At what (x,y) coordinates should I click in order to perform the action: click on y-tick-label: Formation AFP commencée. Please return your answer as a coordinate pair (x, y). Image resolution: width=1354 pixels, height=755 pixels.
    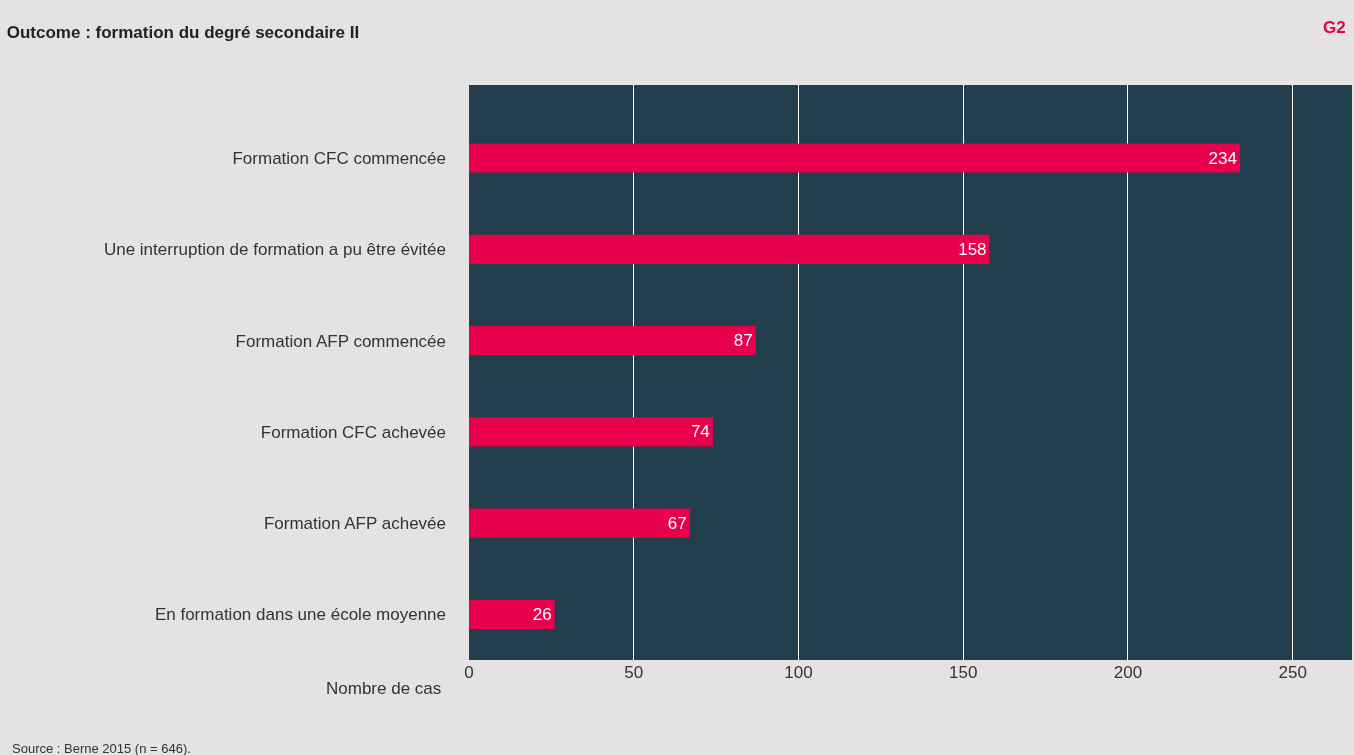
    Looking at the image, I should click on (340, 341).